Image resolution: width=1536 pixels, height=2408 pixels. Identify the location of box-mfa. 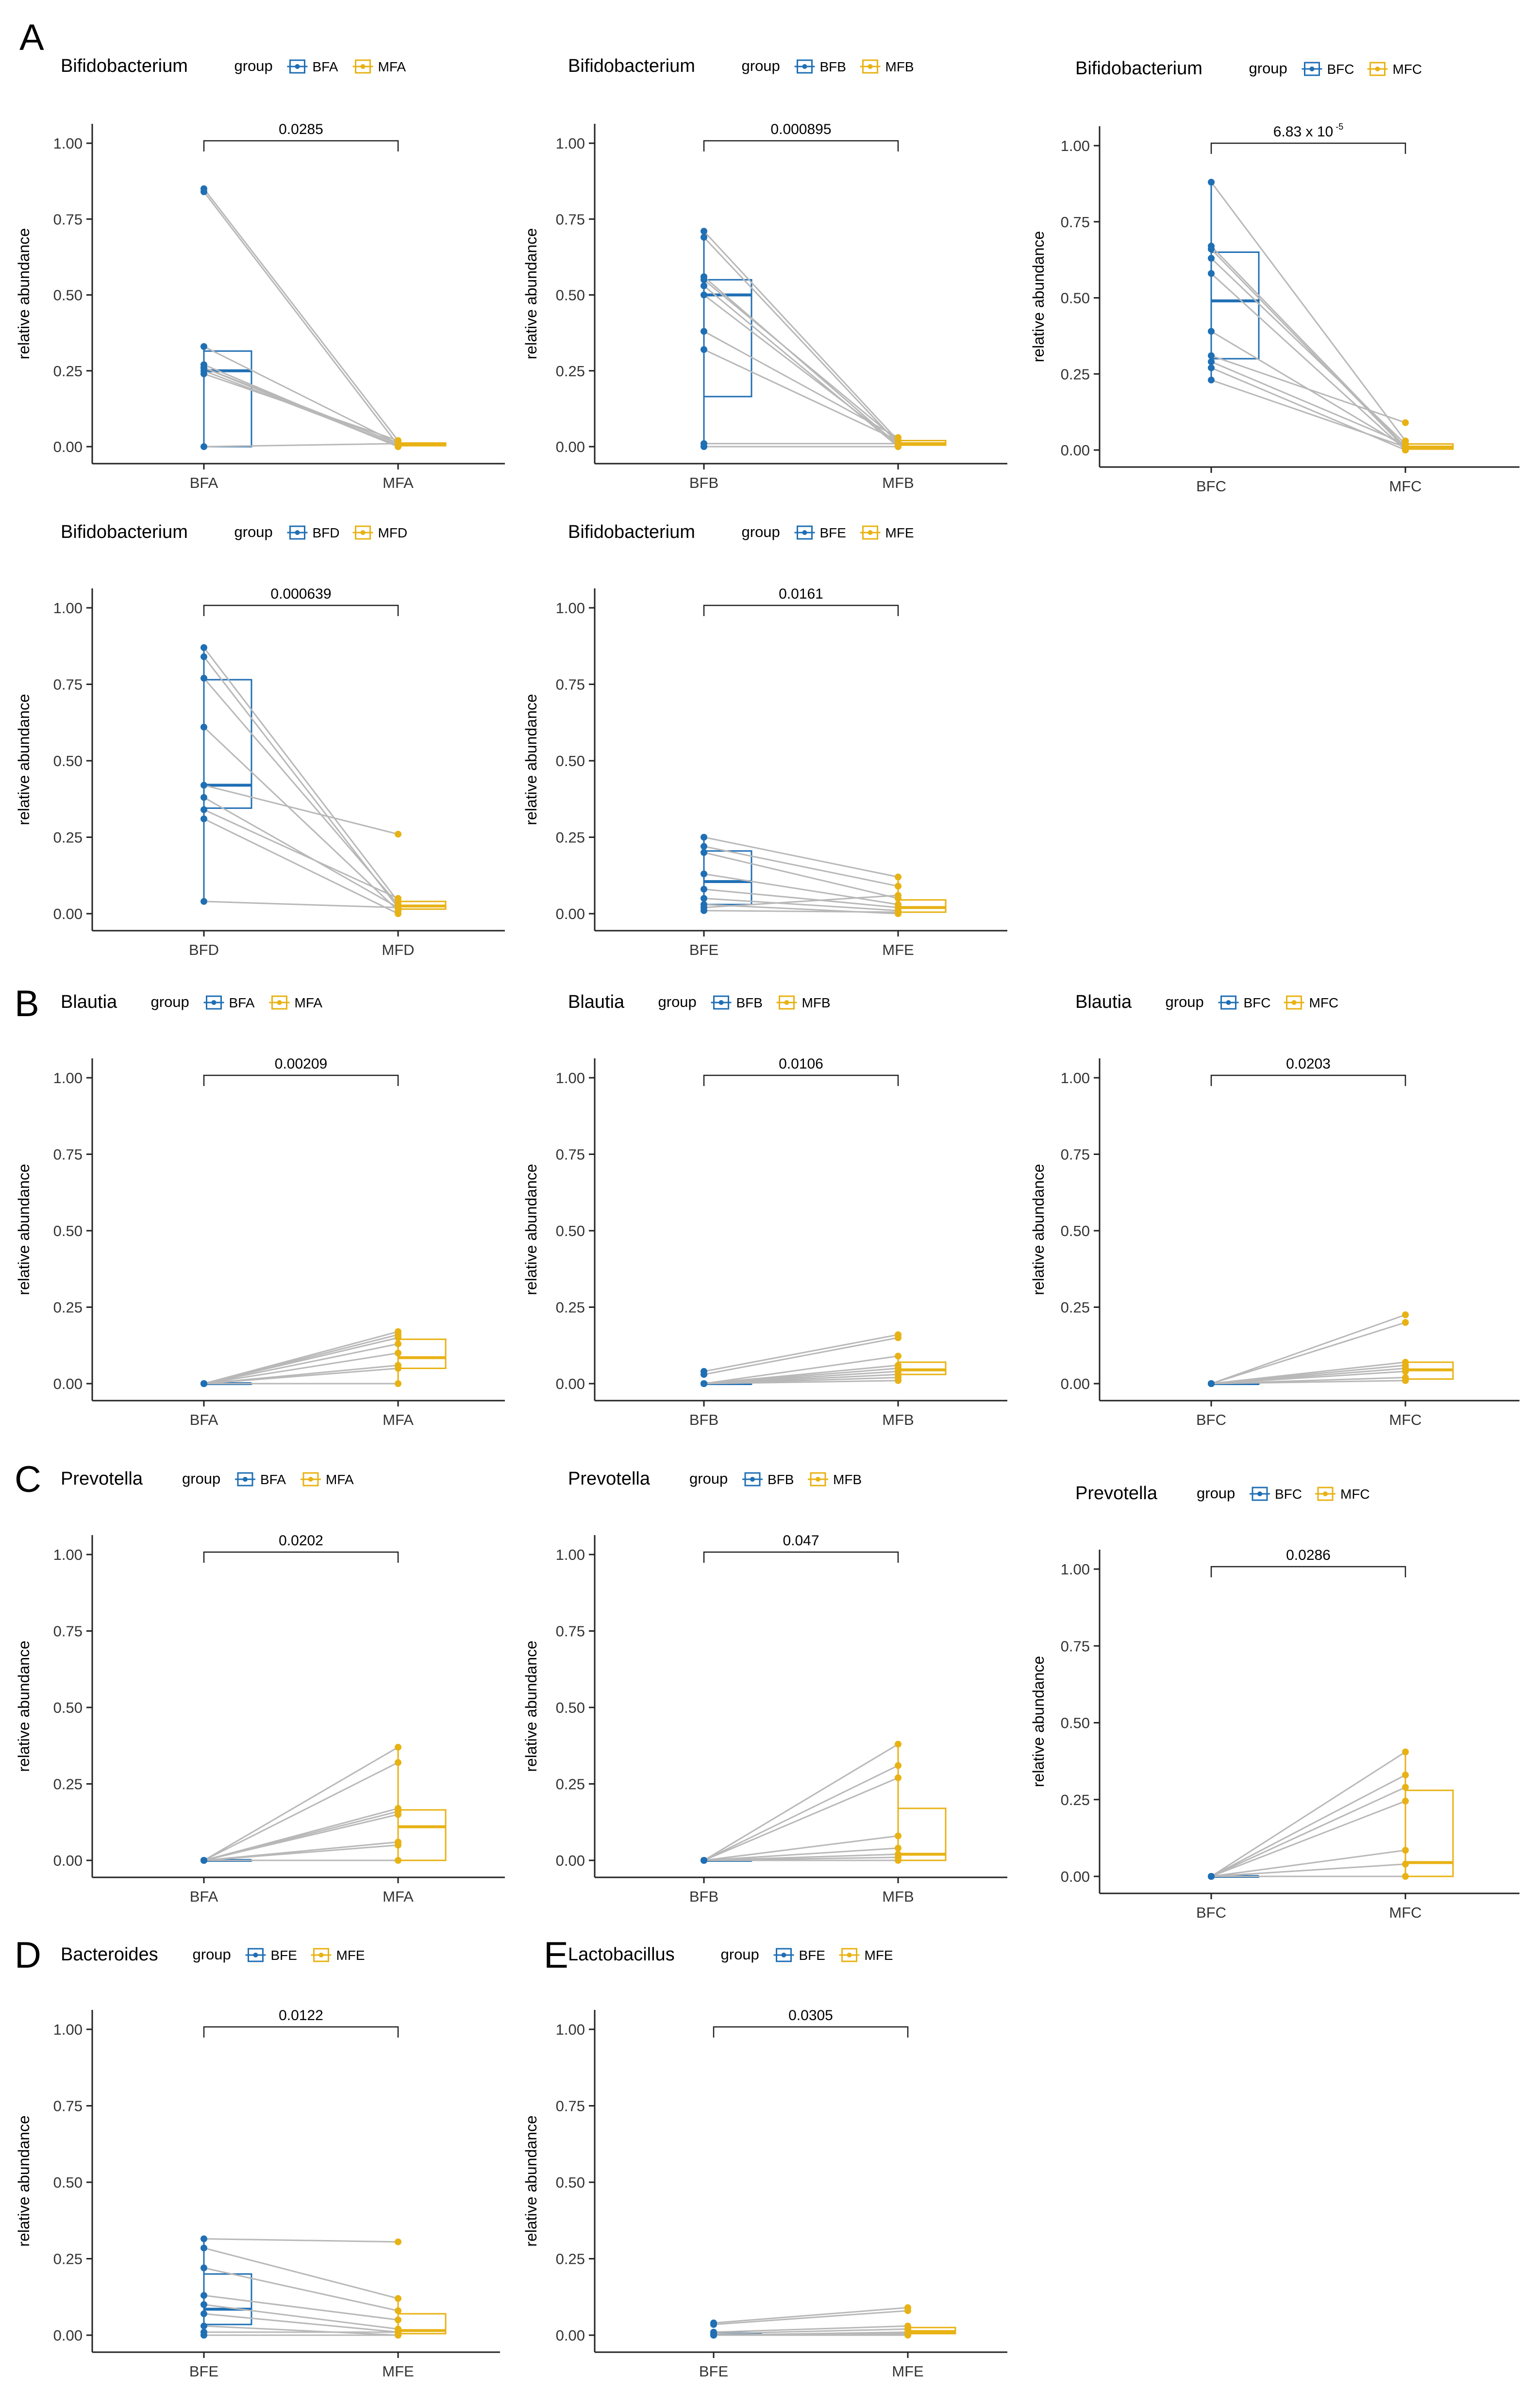
(422, 1835).